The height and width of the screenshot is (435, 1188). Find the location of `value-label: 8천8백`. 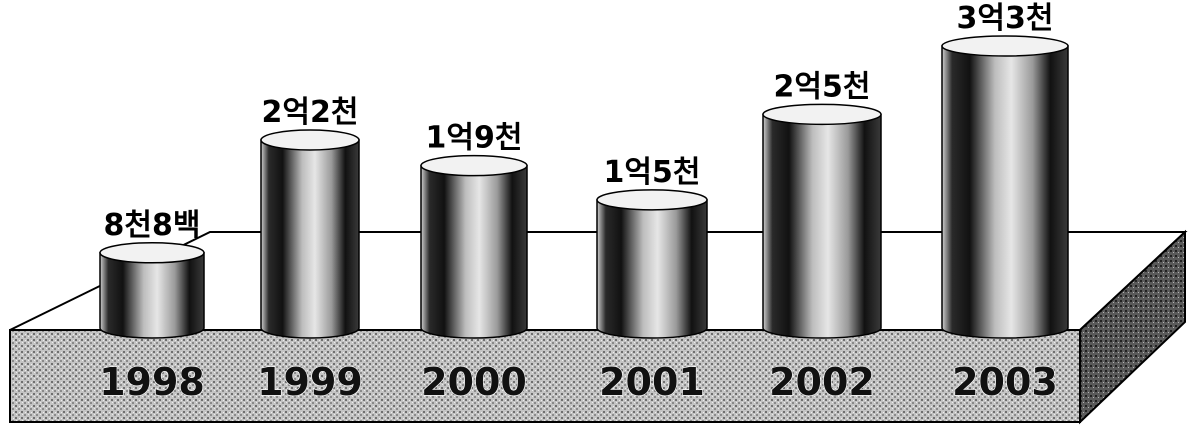

value-label: 8천8백 is located at coordinates (152, 225).